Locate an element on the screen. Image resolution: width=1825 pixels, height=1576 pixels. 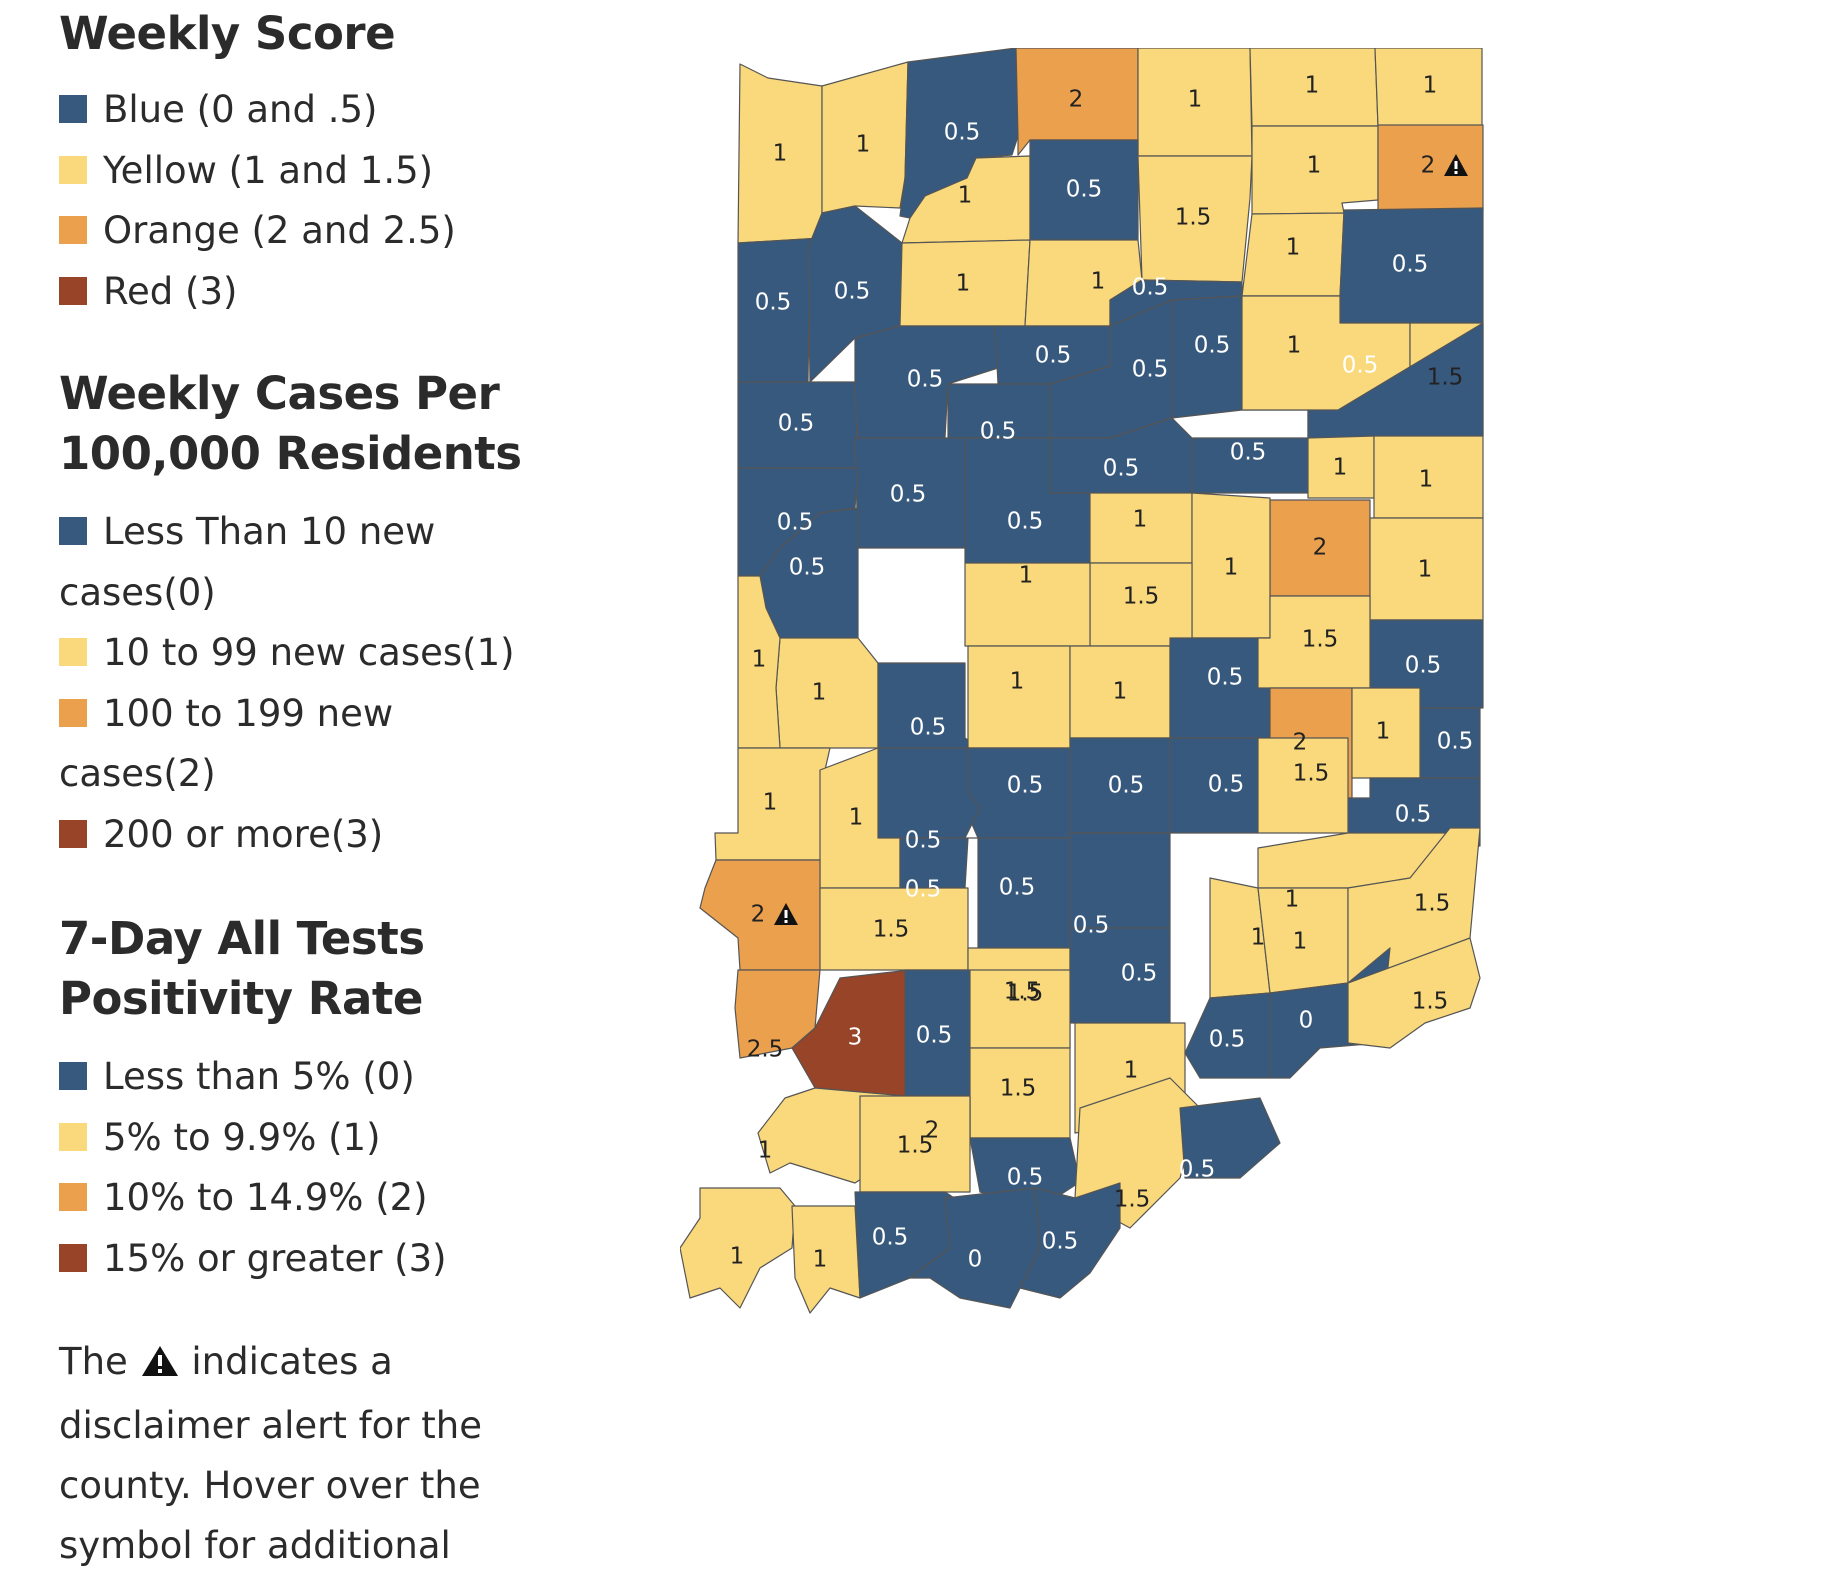
legend-item-blue: Less Than 10 new cases(0) is located at coordinates (290, 562).